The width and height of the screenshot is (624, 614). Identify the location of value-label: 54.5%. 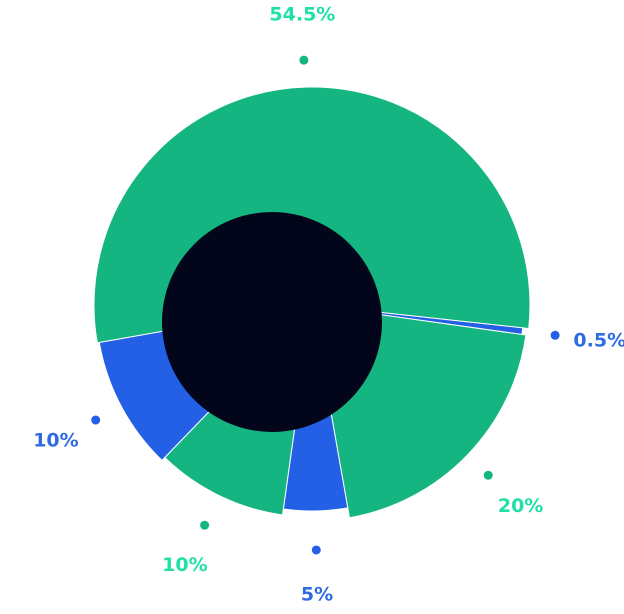
(302, 15).